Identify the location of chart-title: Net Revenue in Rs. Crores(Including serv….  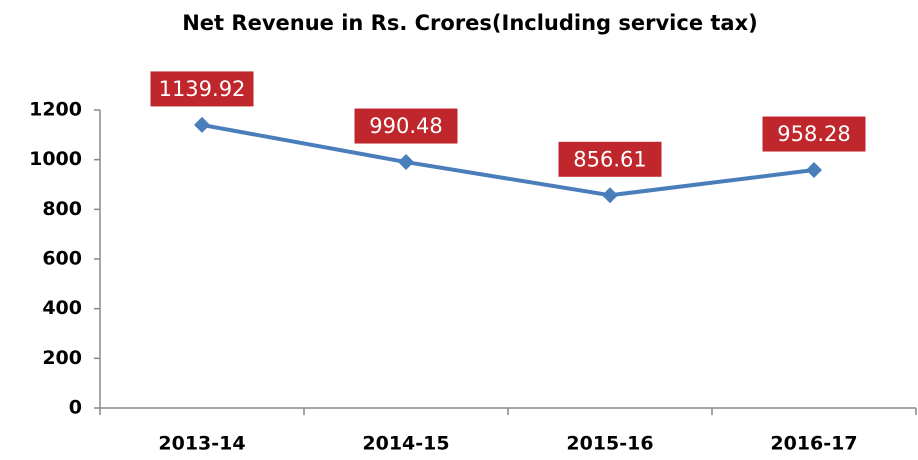
(470, 23).